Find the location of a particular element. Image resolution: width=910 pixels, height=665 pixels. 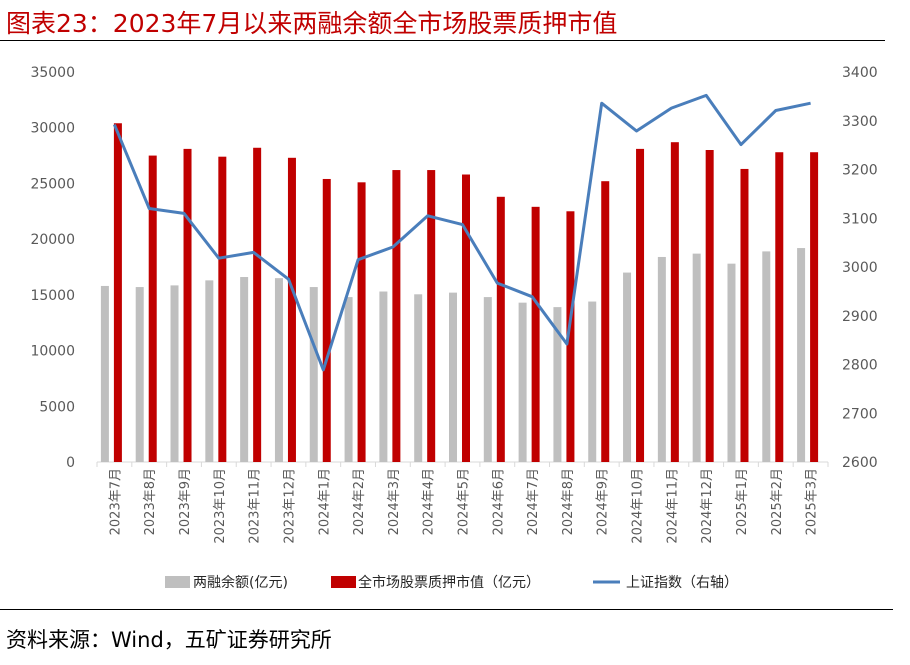

right-axis-tick-label: 3300 is located at coordinates (860, 122).